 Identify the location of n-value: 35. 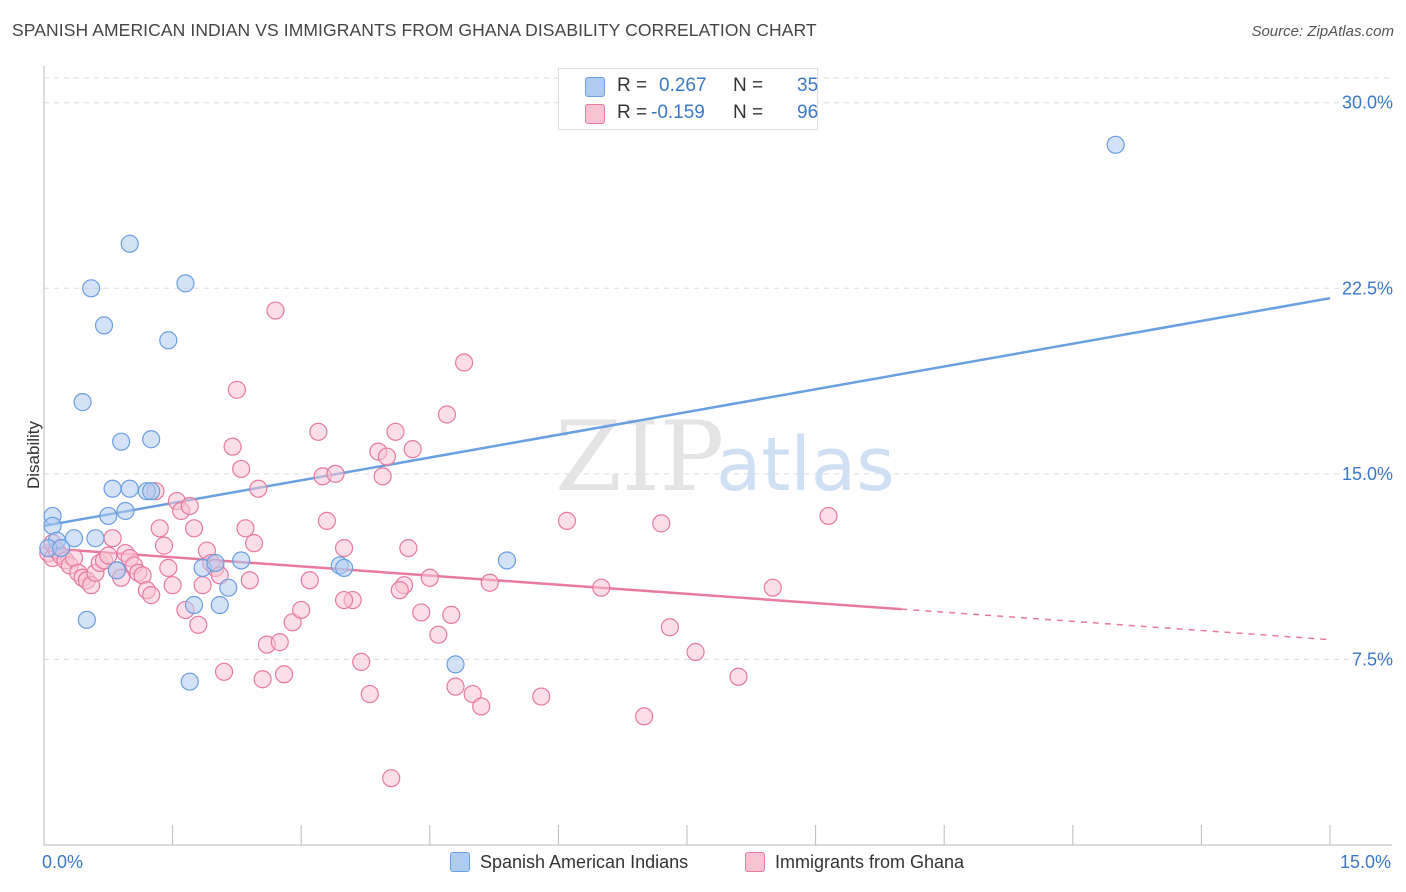
(808, 85).